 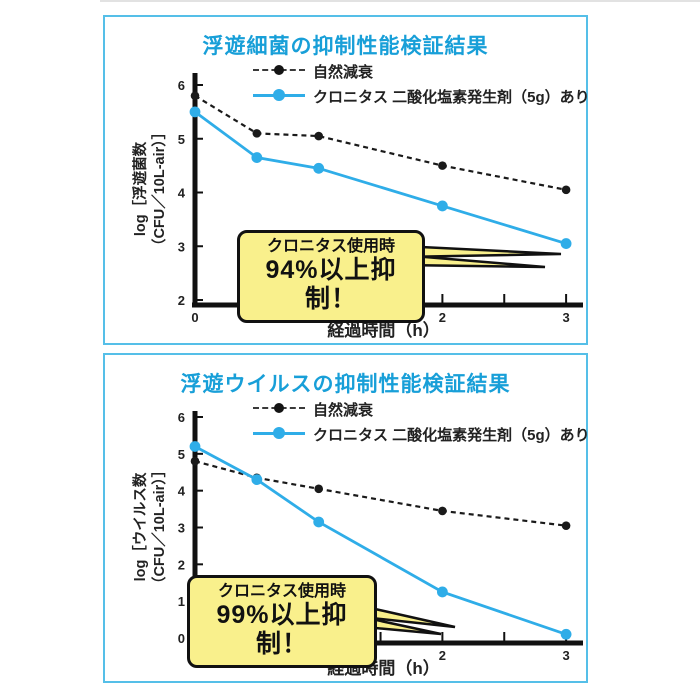 What do you see at coordinates (181, 601) in the screenshot?
I see `svg-text: 1` at bounding box center [181, 601].